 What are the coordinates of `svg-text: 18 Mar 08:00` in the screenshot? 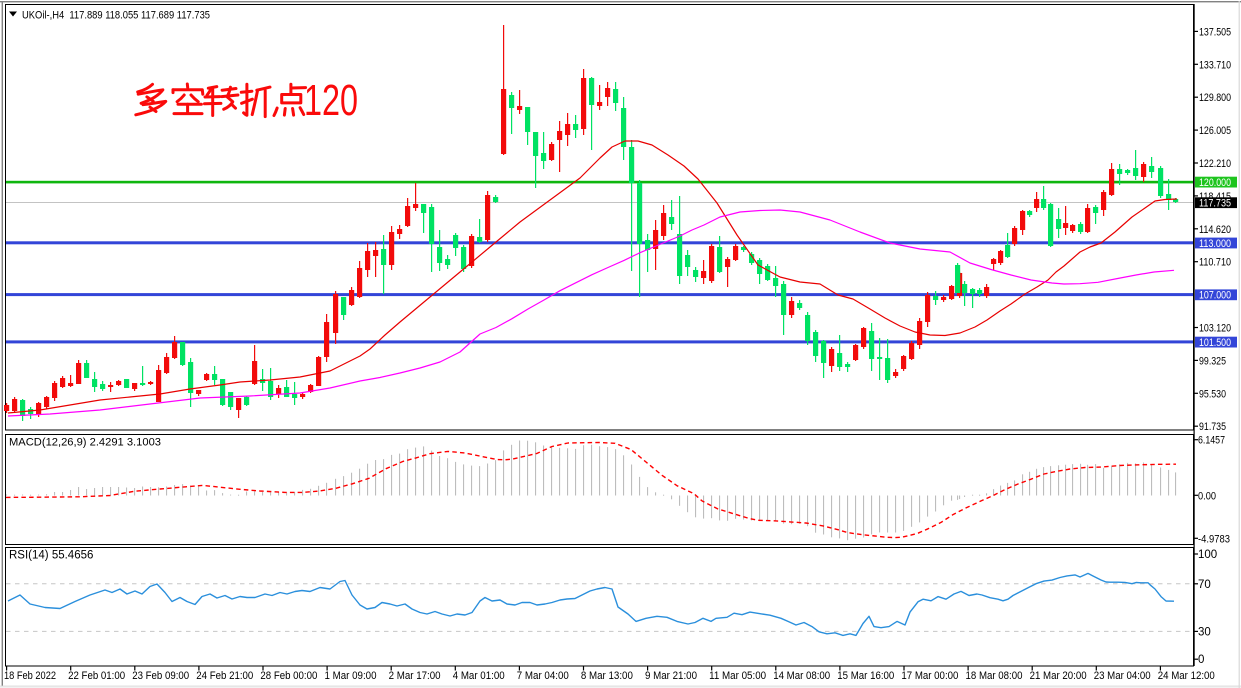 It's located at (994, 676).